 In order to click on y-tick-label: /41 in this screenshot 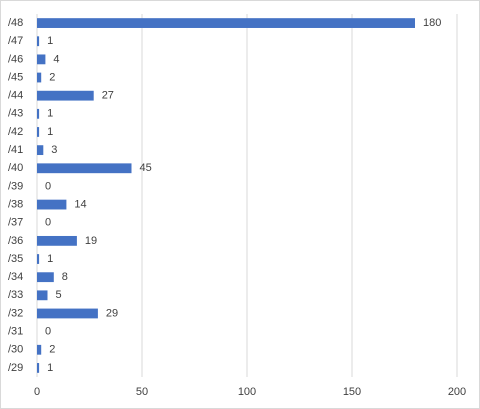, I will do `click(15, 150)`.